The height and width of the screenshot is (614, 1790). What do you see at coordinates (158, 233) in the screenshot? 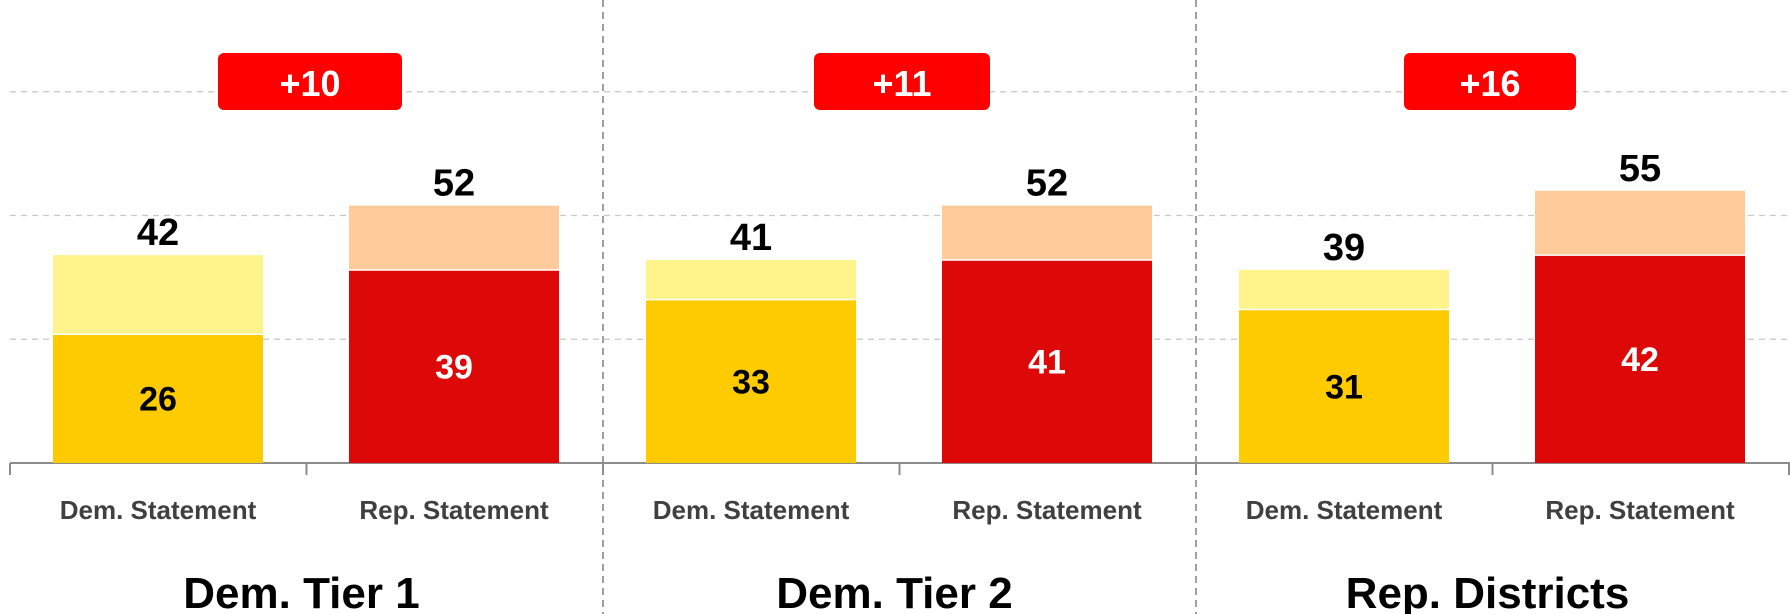
I see `bar-total-label: 42` at bounding box center [158, 233].